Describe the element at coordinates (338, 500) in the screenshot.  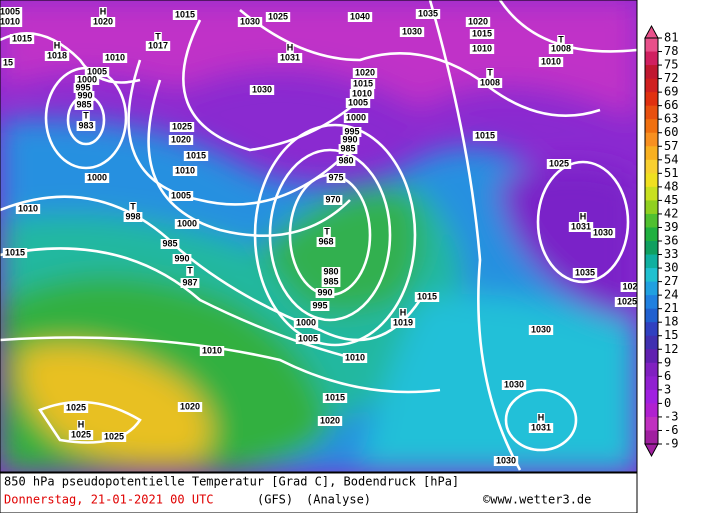
I see `footer-run: (Analyse)` at that location.